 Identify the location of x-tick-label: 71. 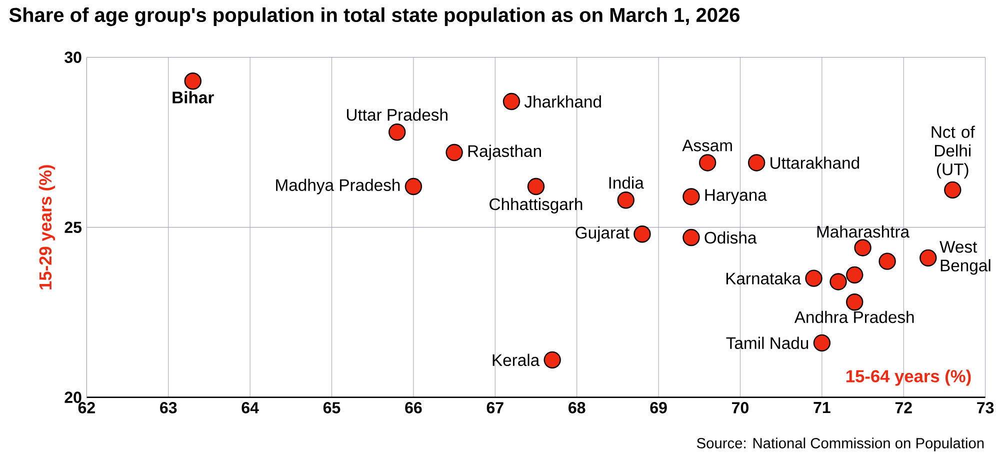
(822, 408).